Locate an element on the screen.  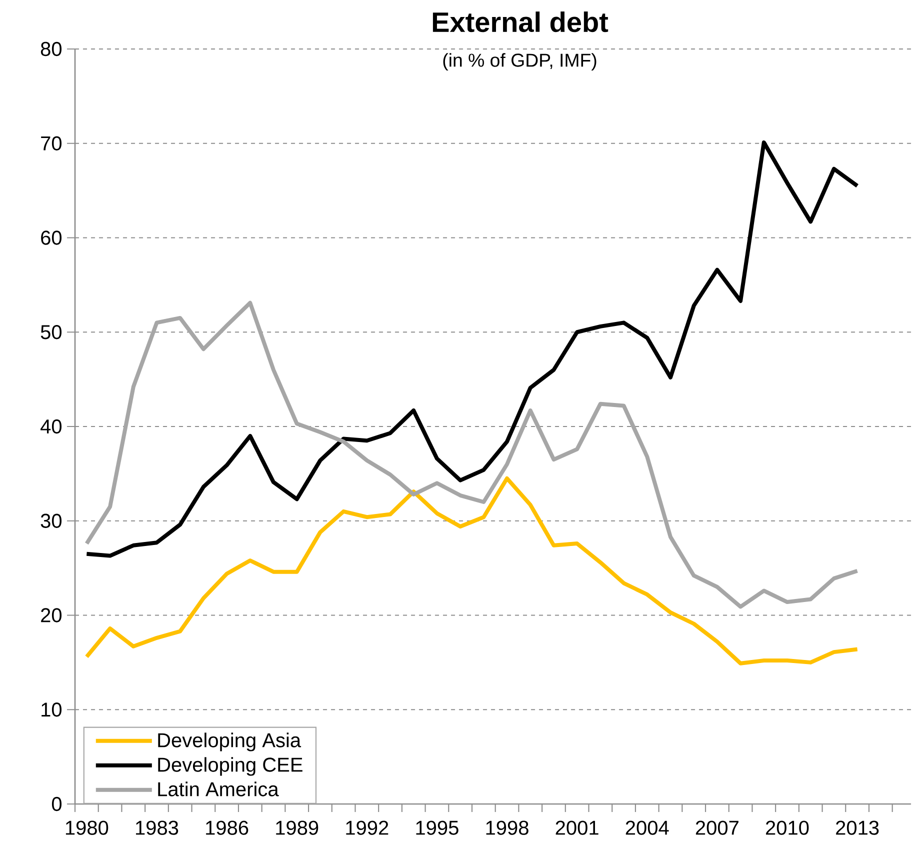
y-tick-label: 60 is located at coordinates (51, 237).